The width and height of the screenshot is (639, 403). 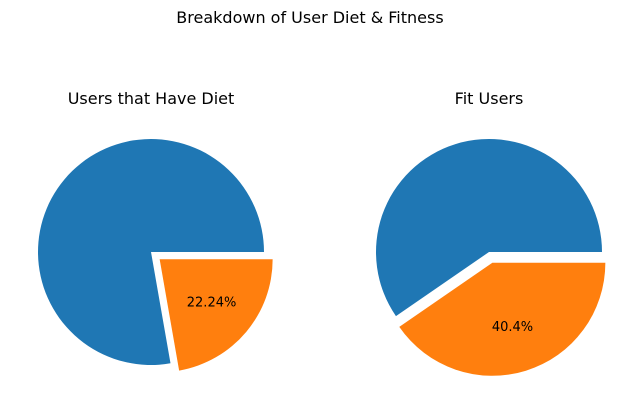 What do you see at coordinates (489, 98) in the screenshot?
I see `pie-title-fitness: Fit Users` at bounding box center [489, 98].